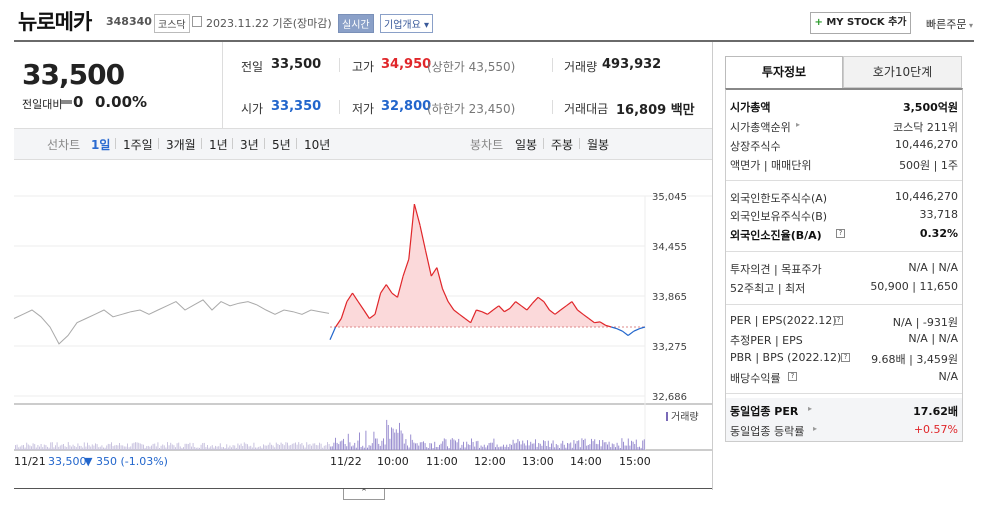  Describe the element at coordinates (101, 145) in the screenshot. I see `period-1d: 1일` at that location.